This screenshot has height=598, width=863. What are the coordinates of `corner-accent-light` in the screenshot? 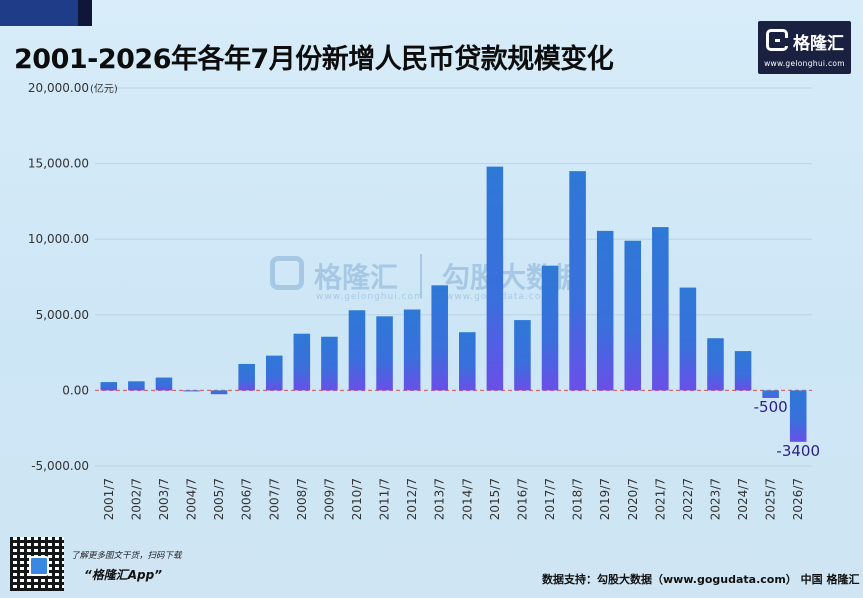 It's located at (85, 13).